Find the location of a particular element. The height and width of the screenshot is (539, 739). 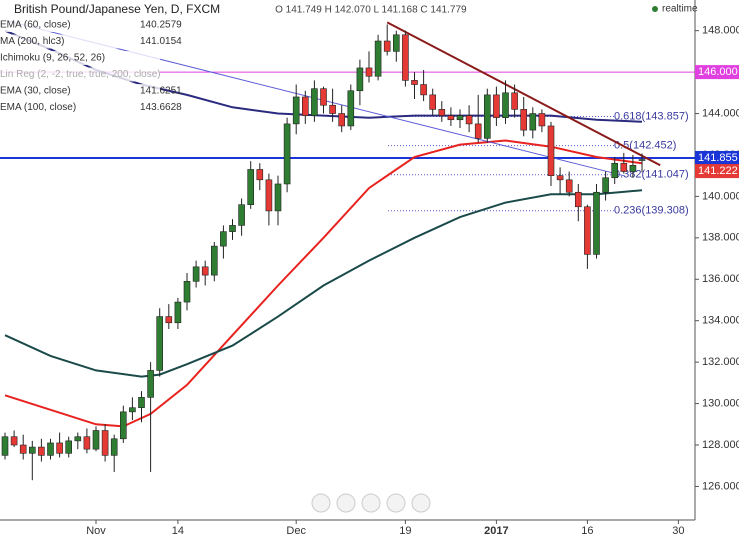

x-tick-label: 14 is located at coordinates (178, 531).